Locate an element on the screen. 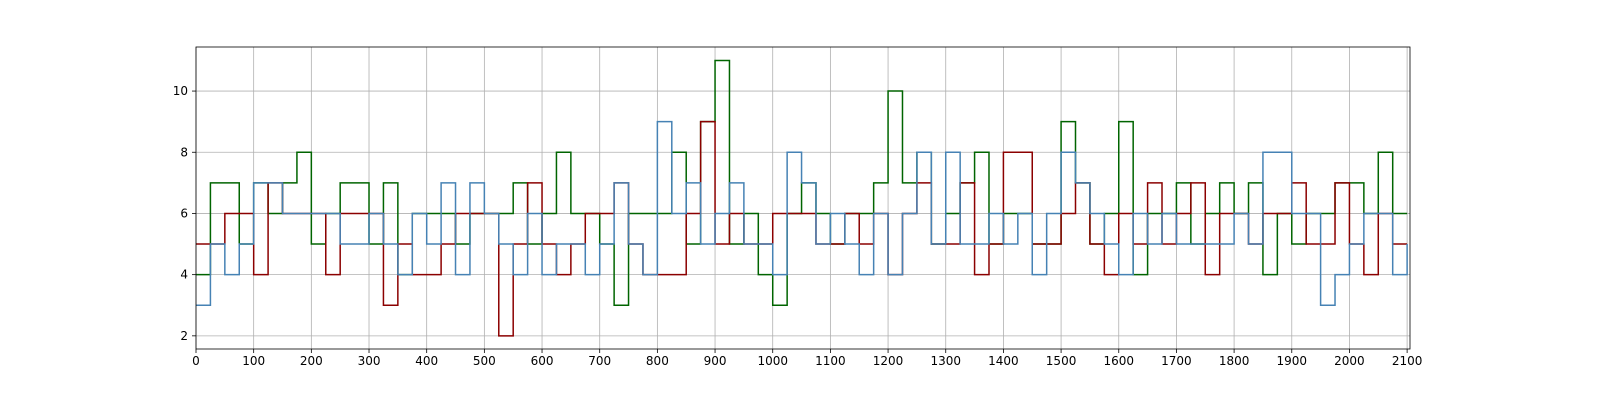  x-tick-label: 1900 is located at coordinates (1291, 361).